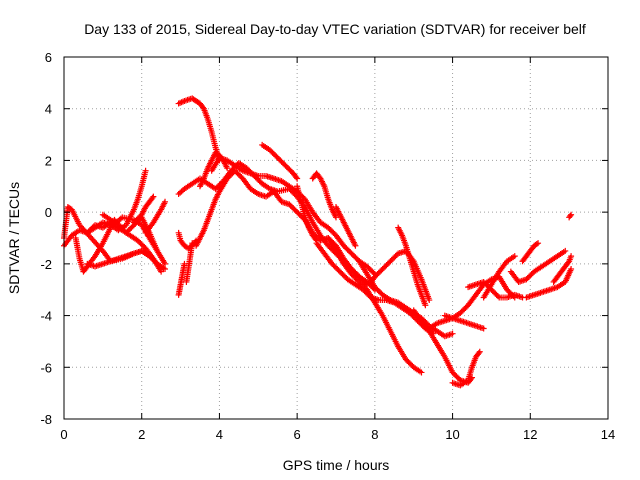 This screenshot has height=480, width=640. I want to click on y-tick-label: -4, so click(46, 316).